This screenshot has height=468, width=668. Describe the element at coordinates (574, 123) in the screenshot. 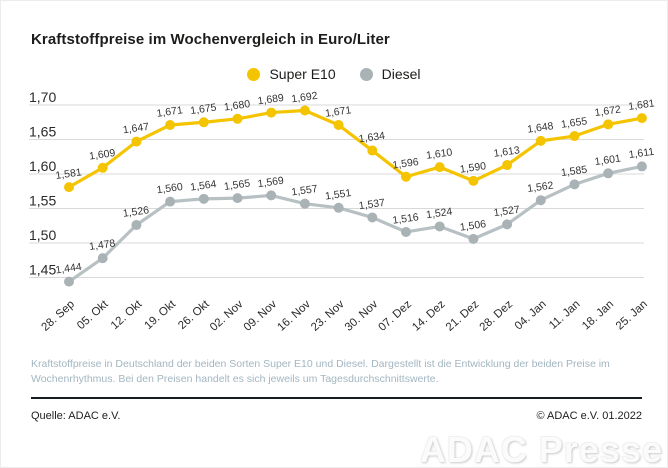

I see `data-point-value-label: 1,655` at that location.